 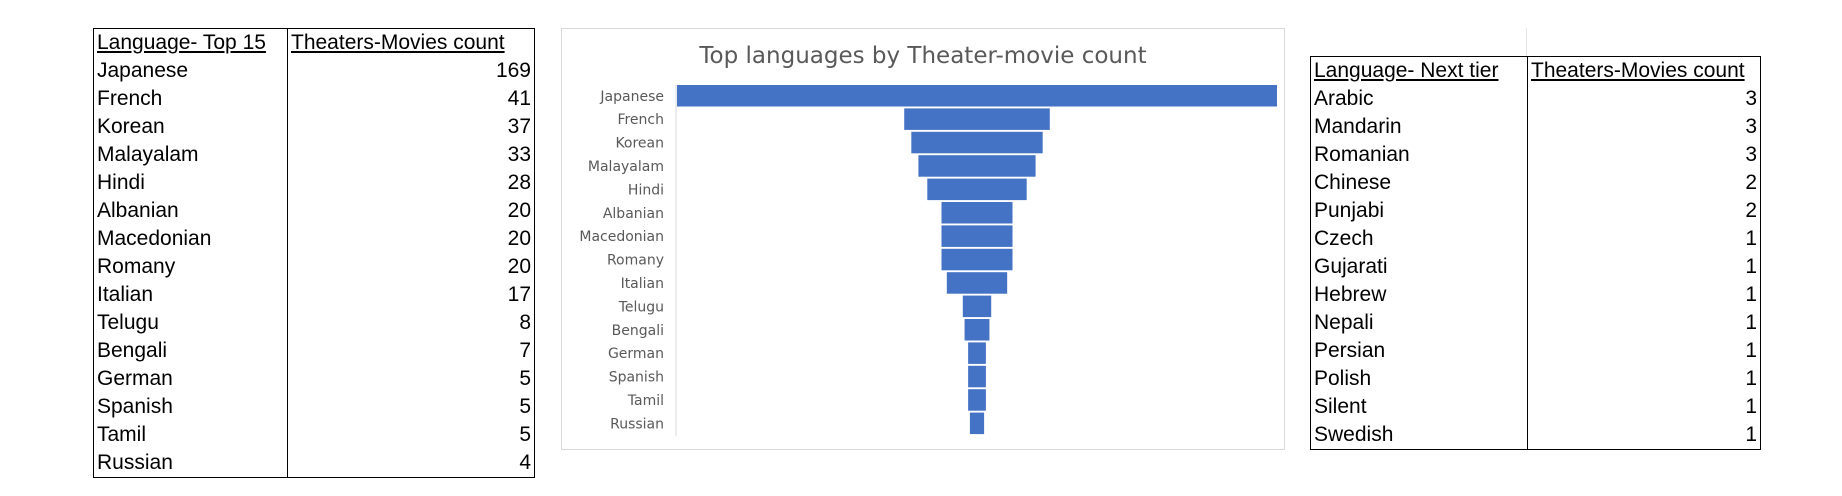 I want to click on table-row: Korean 37, so click(x=314, y=127).